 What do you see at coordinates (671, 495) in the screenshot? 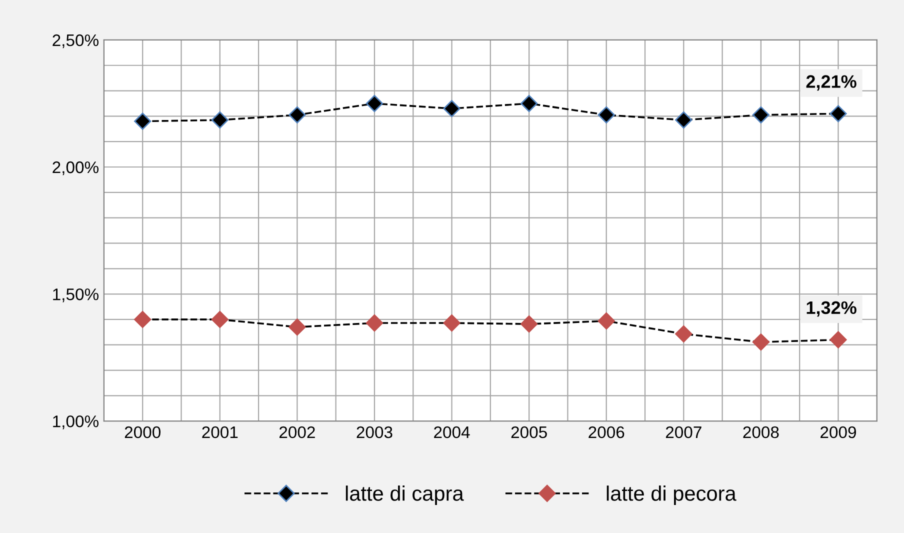
I see `legend-label: latte di pecora` at bounding box center [671, 495].